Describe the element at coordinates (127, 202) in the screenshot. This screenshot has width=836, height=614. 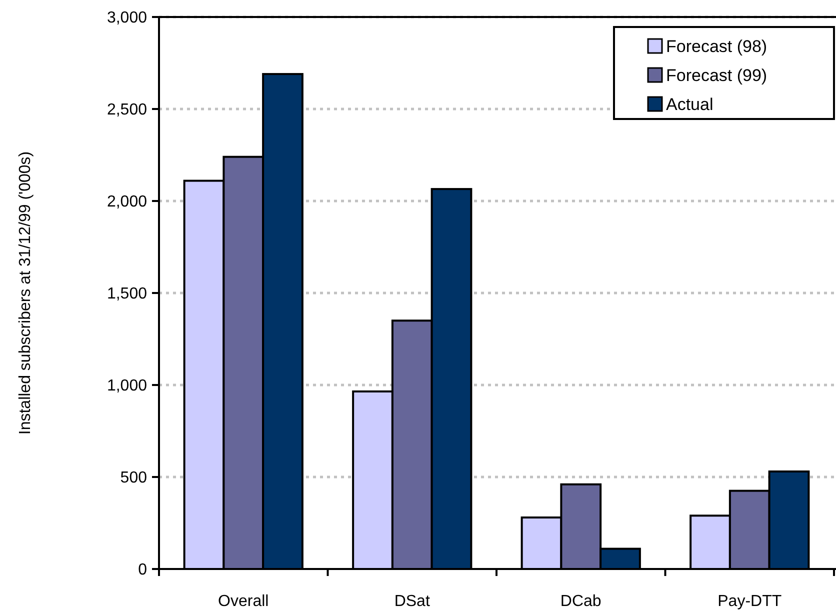
I see `y-tick-label: 2,000` at that location.